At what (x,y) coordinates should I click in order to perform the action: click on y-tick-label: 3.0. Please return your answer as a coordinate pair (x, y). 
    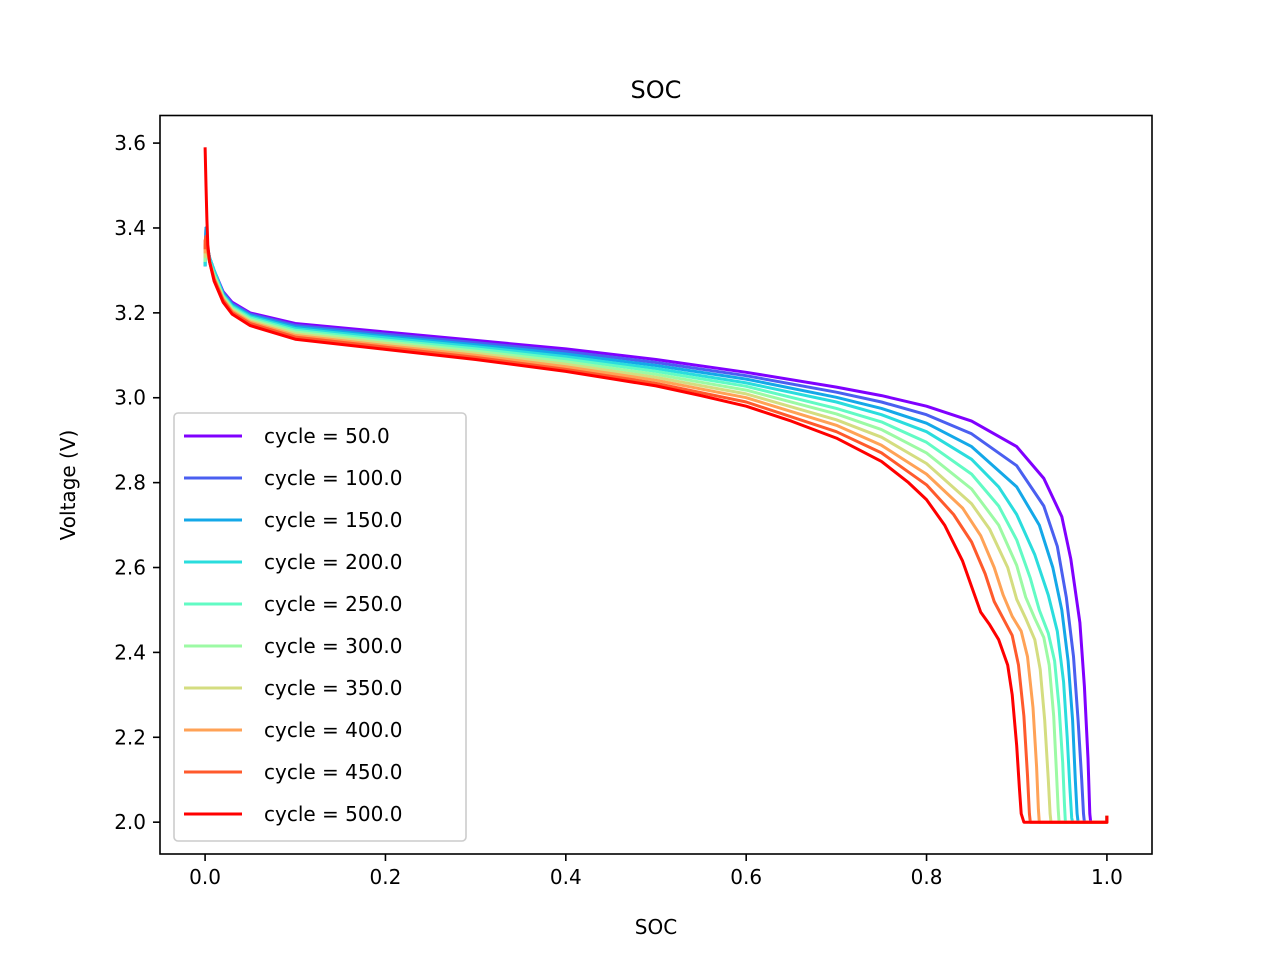
    Looking at the image, I should click on (130, 398).